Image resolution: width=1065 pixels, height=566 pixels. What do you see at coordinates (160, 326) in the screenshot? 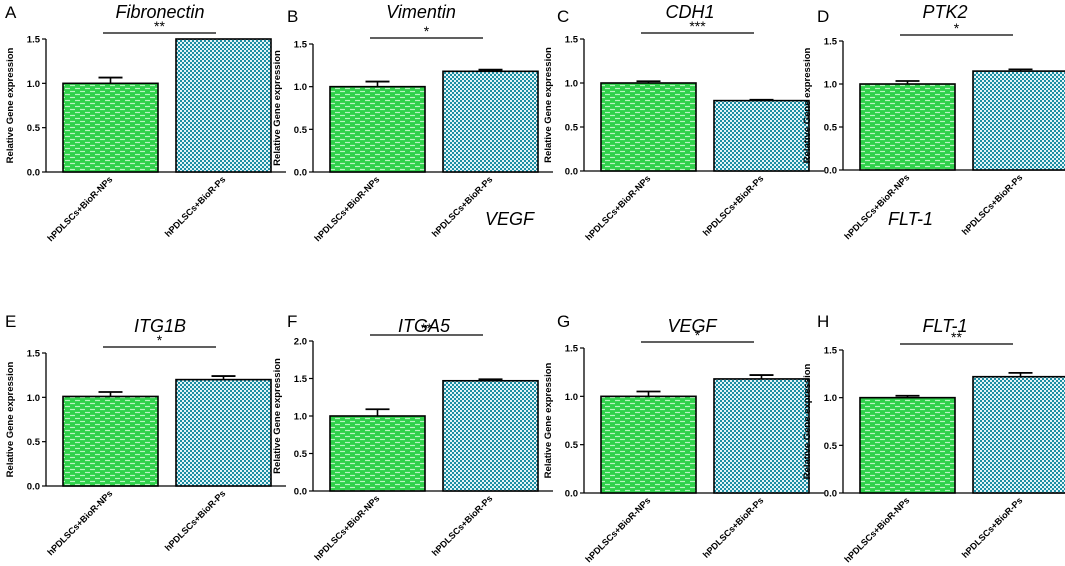
I see `chart-title: ITG1B` at bounding box center [160, 326].